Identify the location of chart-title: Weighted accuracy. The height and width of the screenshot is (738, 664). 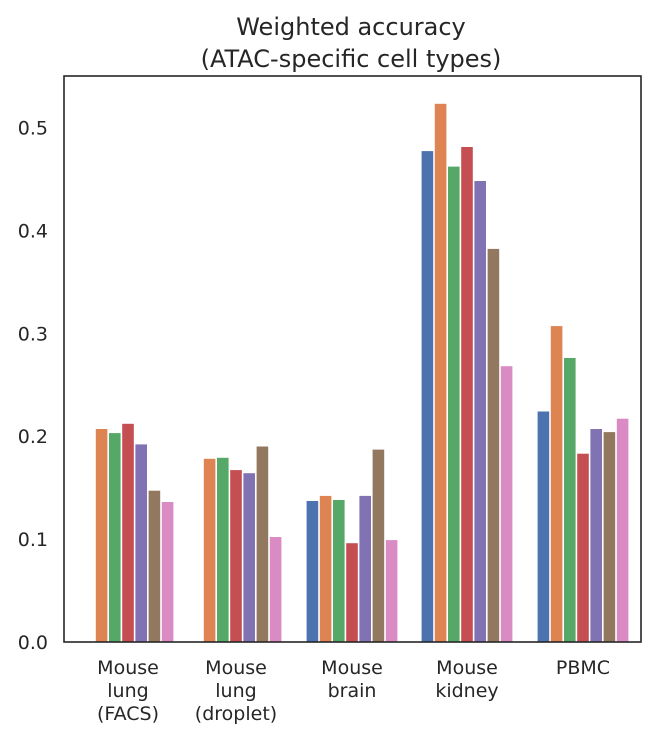
(351, 27).